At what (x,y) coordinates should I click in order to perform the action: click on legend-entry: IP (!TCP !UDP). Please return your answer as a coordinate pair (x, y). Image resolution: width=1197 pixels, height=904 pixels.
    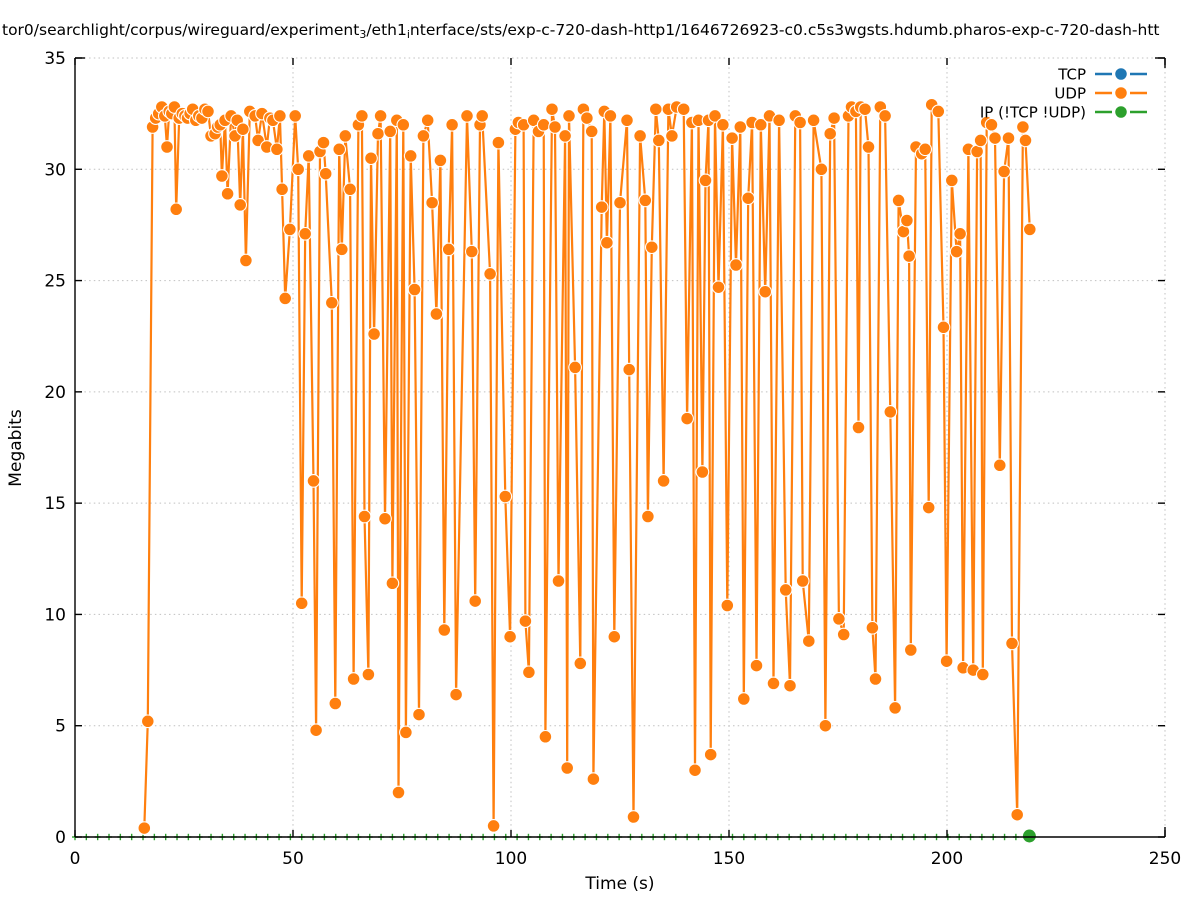
    Looking at the image, I should click on (1063, 113).